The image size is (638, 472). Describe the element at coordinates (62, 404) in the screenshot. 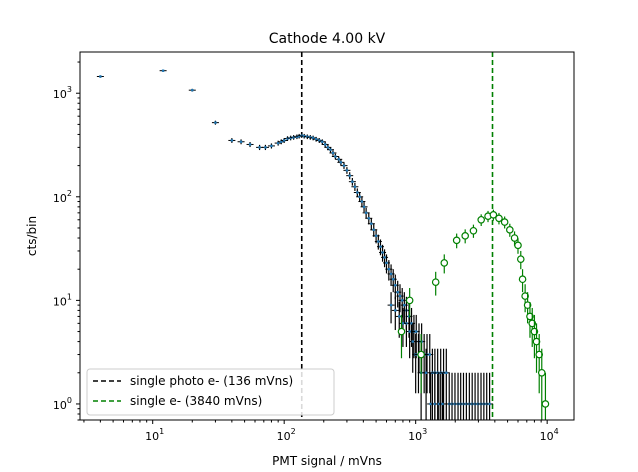

I see `y-tick-label: 10⁰` at that location.